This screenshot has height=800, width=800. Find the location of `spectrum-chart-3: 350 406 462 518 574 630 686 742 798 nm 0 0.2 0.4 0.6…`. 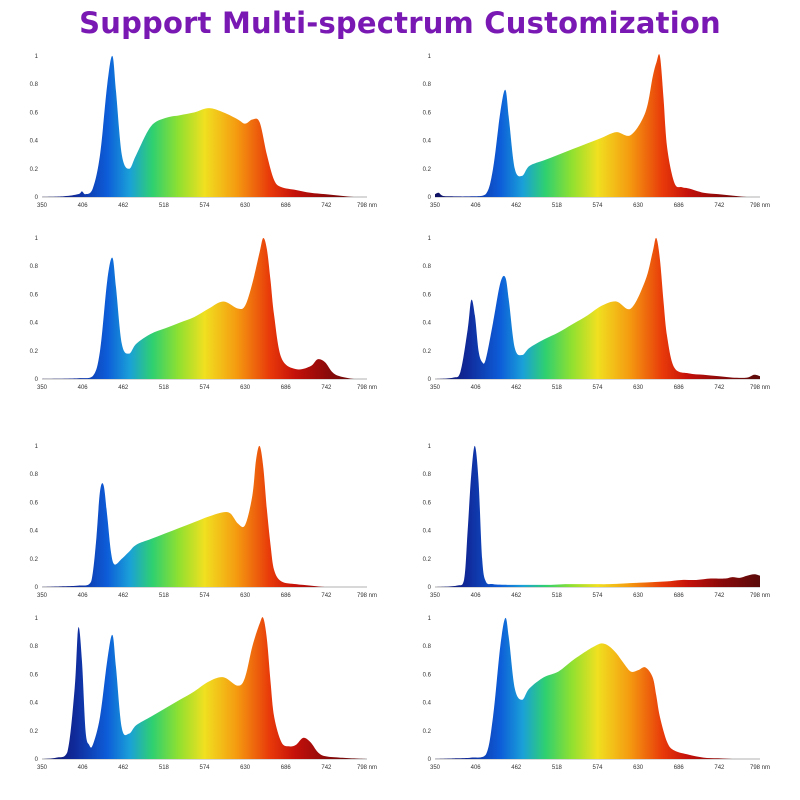

spectrum-chart-3: 350 406 462 518 574 630 686 742 798 nm 0 0.2 0.4 0.6… is located at coordinates (199, 314).